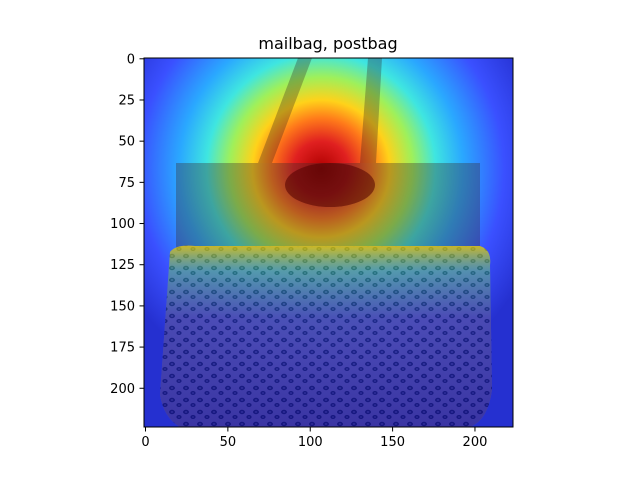 The image size is (640, 480). What do you see at coordinates (327, 43) in the screenshot?
I see `chart-title: mailbag, postbag` at bounding box center [327, 43].